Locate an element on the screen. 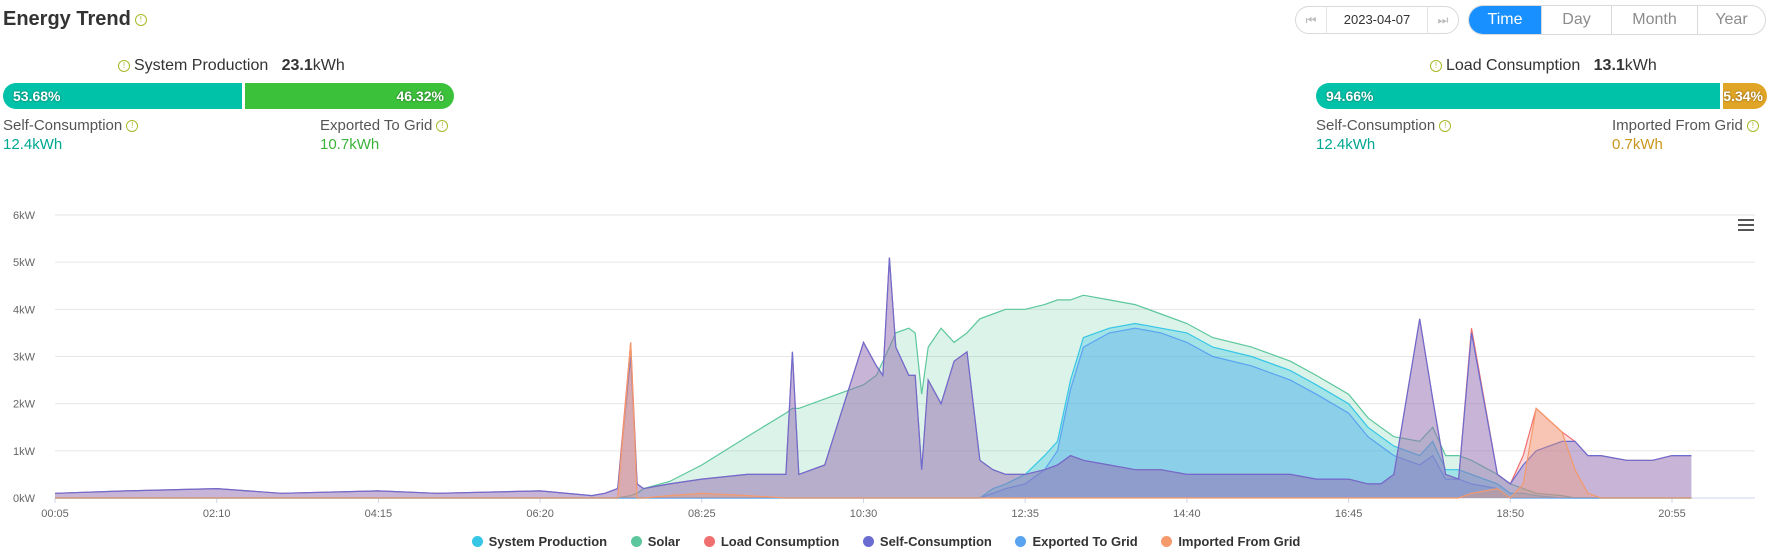 This screenshot has width=1772, height=560. period-tabs: Time Day Month Year is located at coordinates (1617, 20).